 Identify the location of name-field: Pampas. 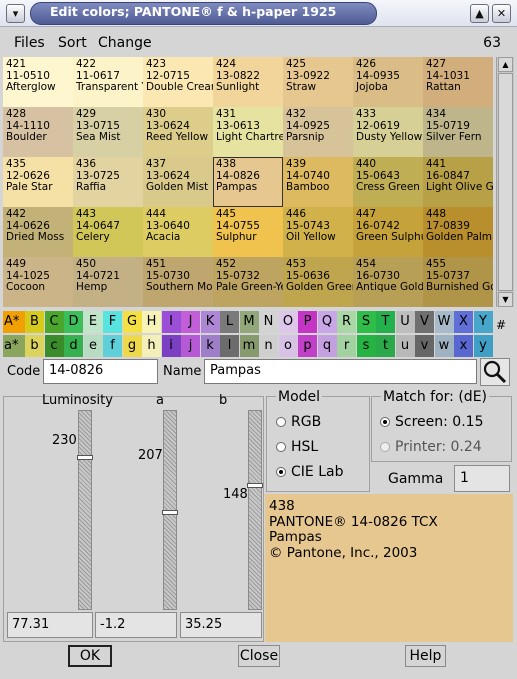
(340, 371).